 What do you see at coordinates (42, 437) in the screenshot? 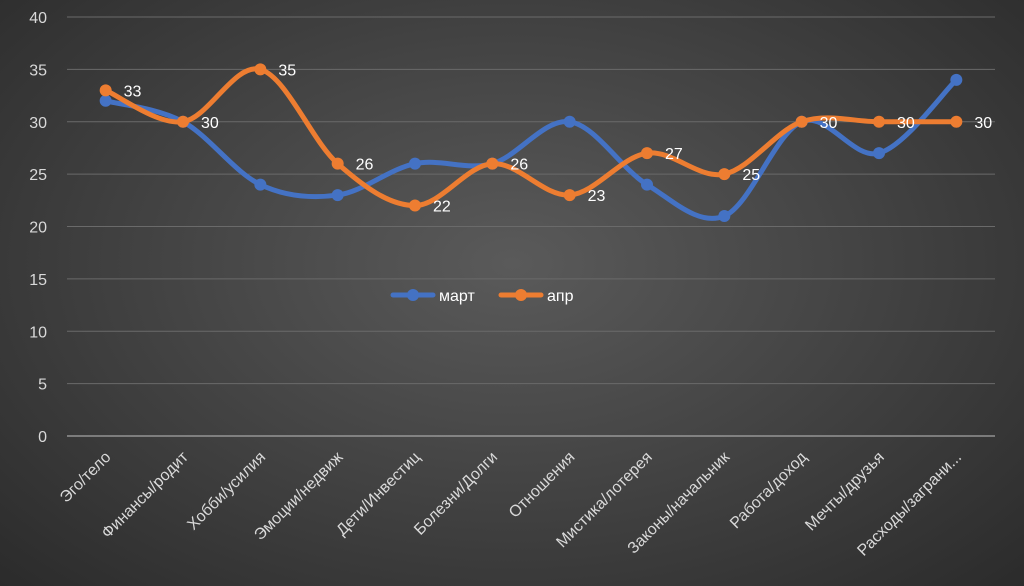
I see `y-tick-label: 0` at bounding box center [42, 437].